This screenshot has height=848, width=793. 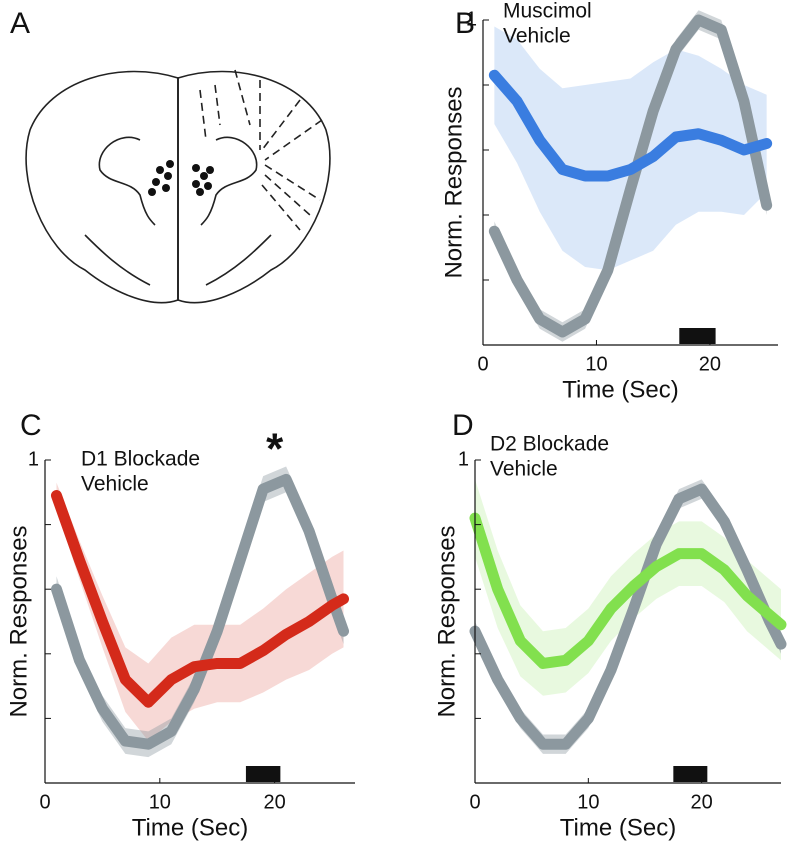 I want to click on left-hemisphere, so click(x=102, y=187).